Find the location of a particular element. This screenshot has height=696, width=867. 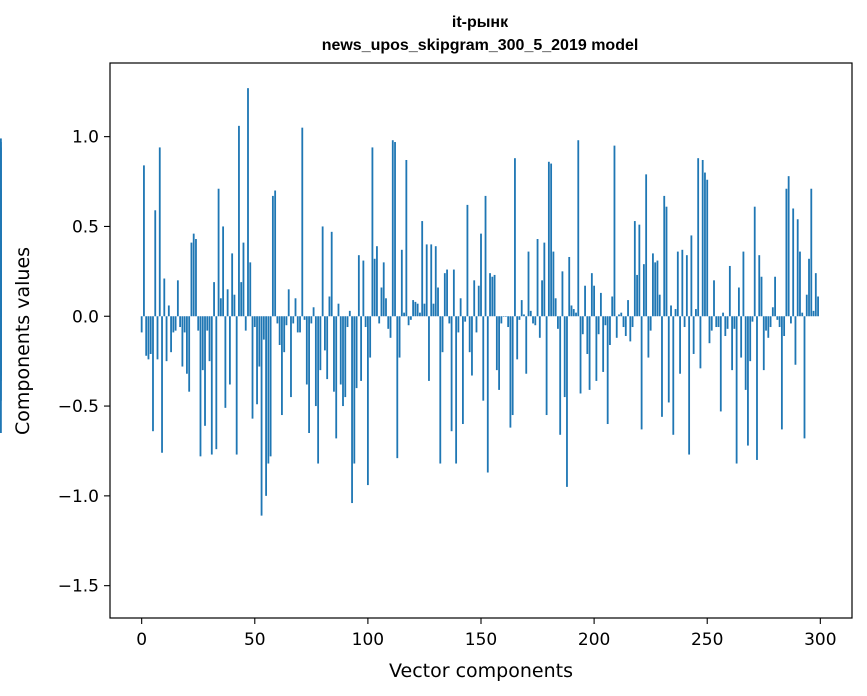

chart-title: it-рынк is located at coordinates (480, 22).